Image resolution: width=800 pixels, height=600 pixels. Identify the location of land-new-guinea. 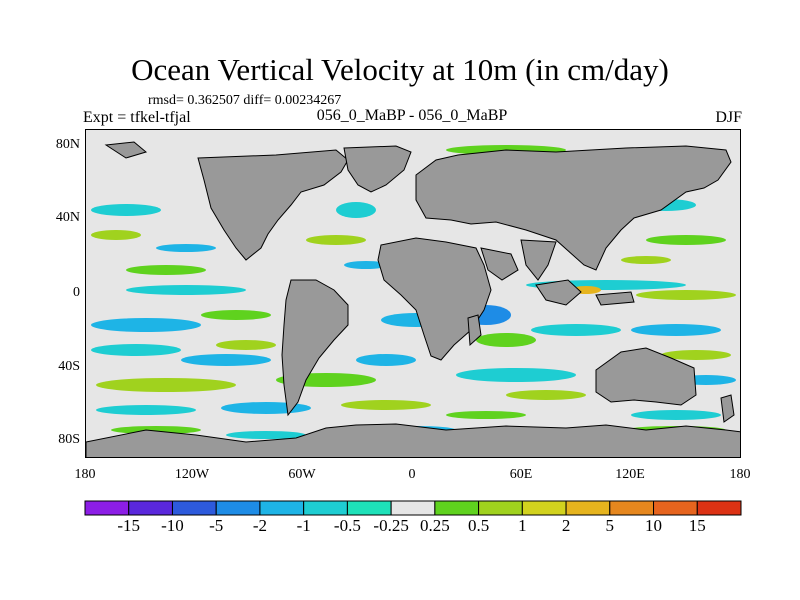
(615, 298).